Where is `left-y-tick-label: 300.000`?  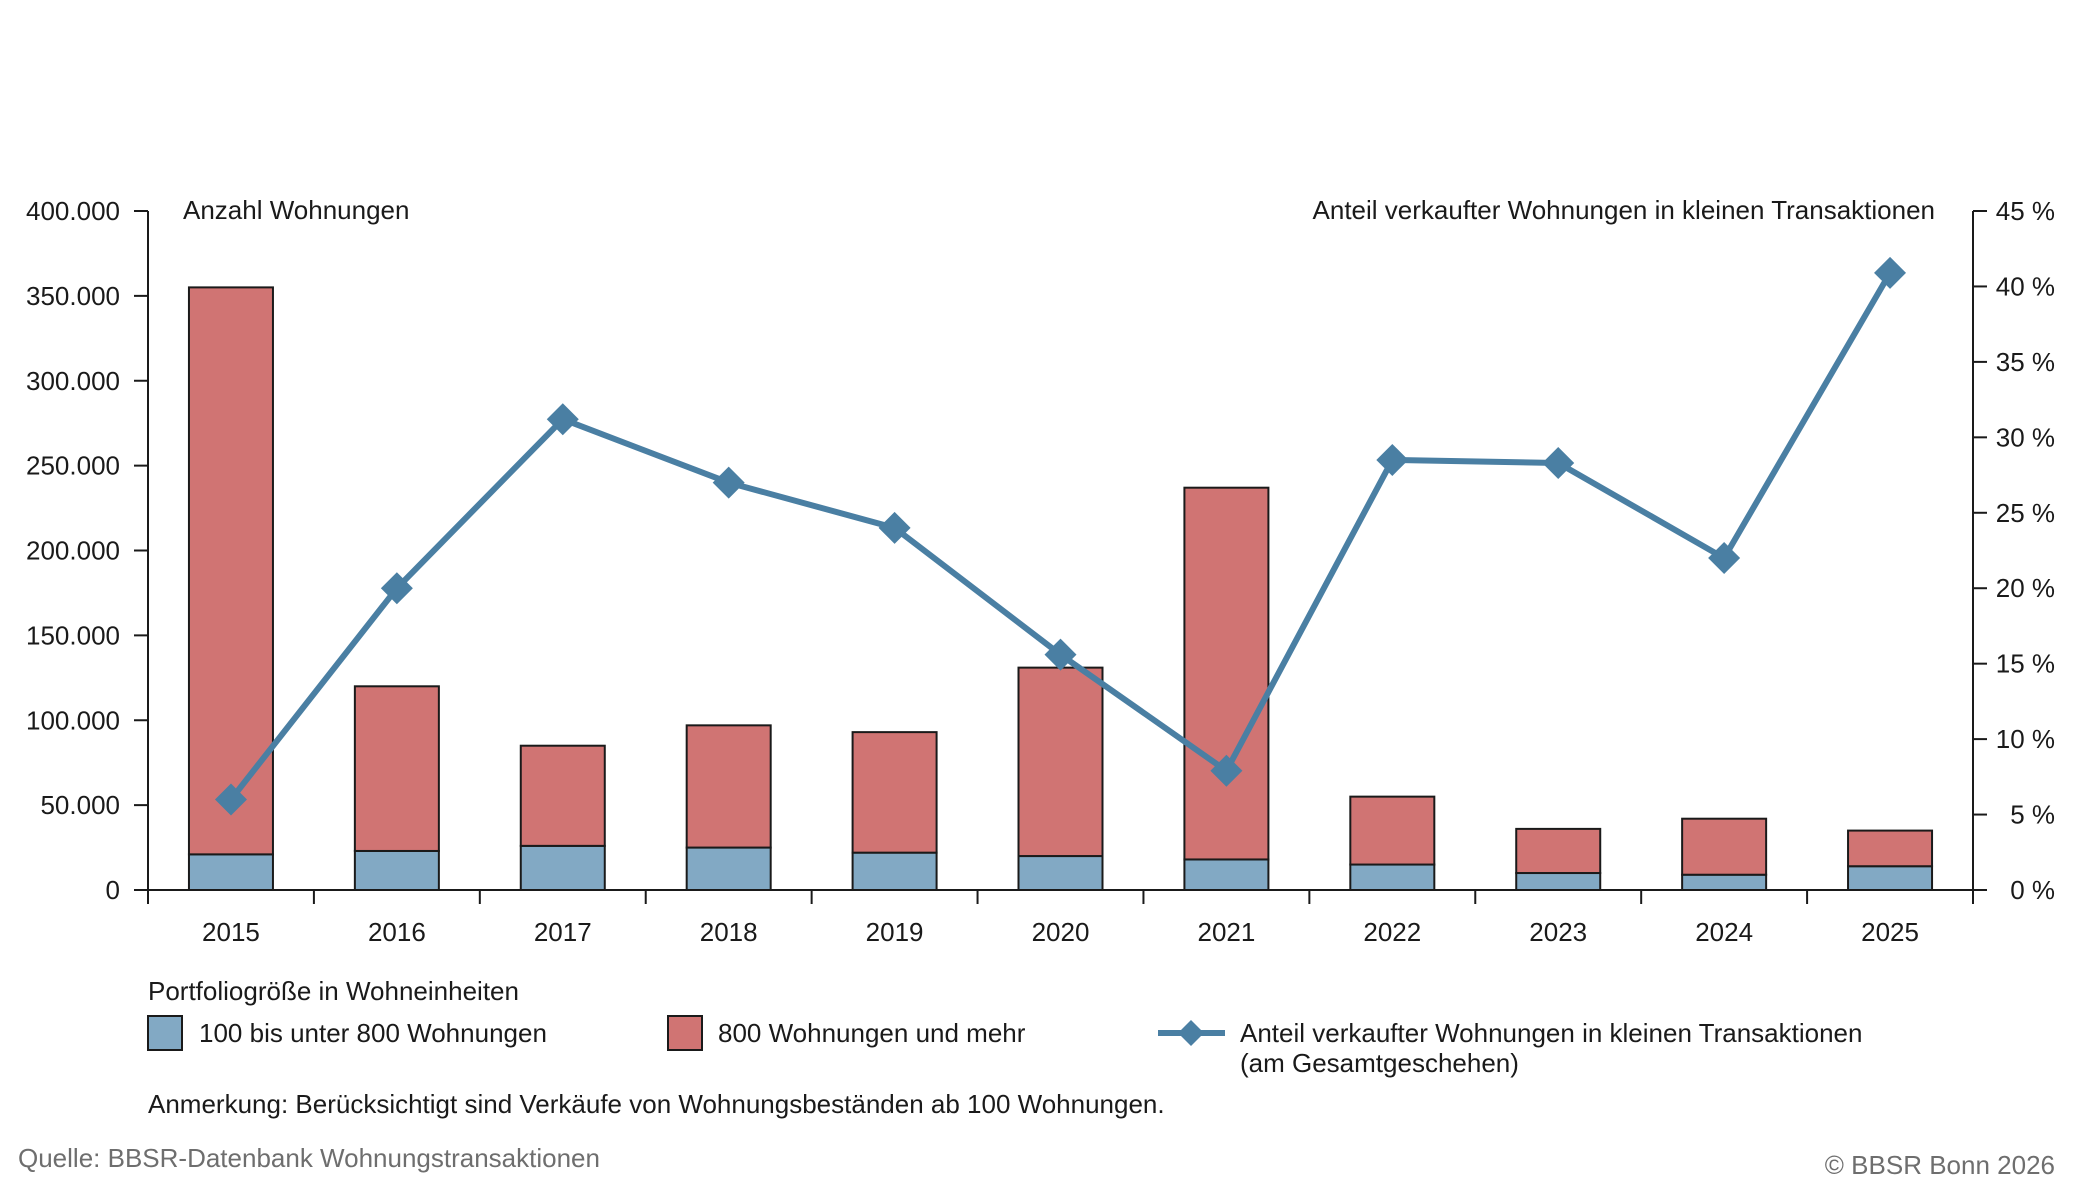
left-y-tick-label: 300.000 is located at coordinates (73, 381).